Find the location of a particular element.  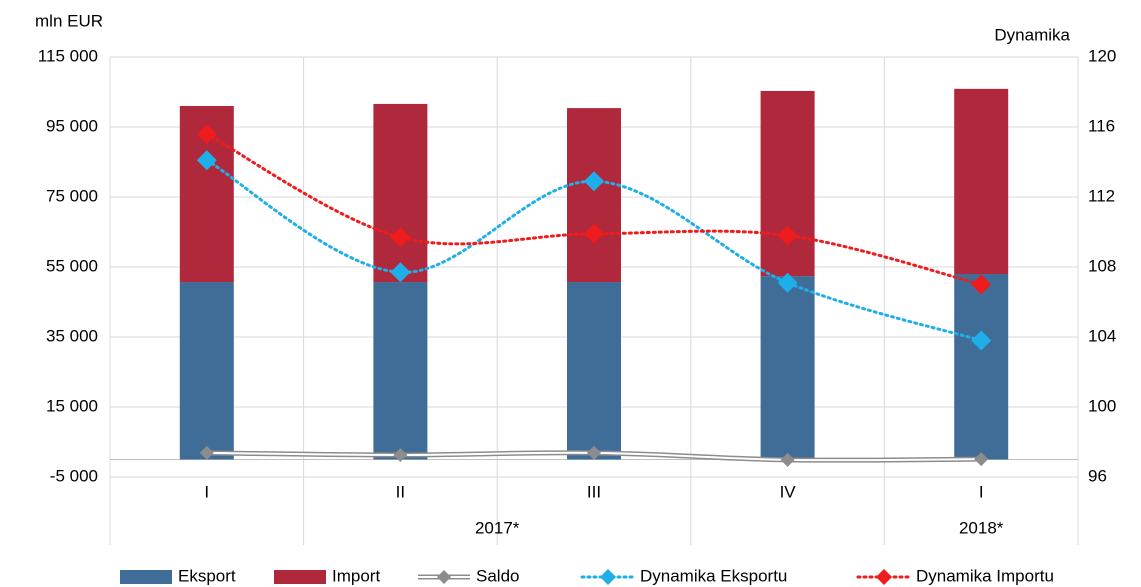

y-tick-label: 35 000 is located at coordinates (72, 335).